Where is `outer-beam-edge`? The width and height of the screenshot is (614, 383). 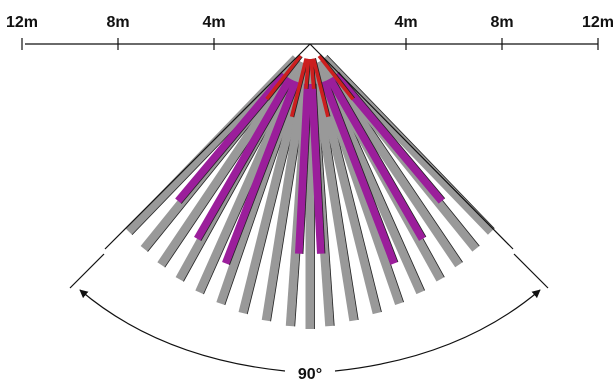
outer-beam-edge is located at coordinates (410, 141).